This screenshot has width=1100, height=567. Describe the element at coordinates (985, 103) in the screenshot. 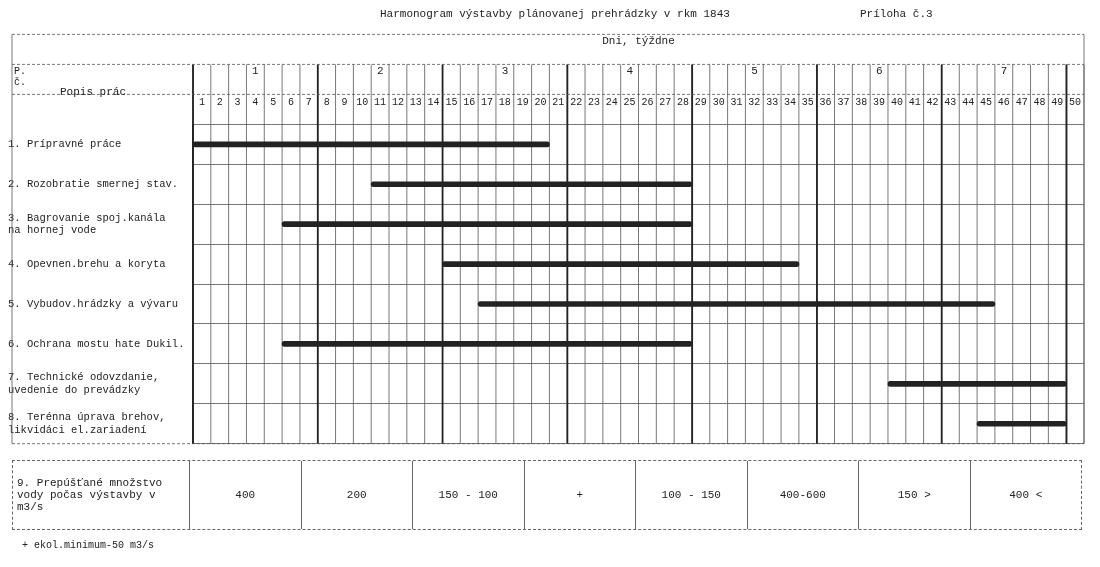

I see `x-tick-label: 45` at that location.